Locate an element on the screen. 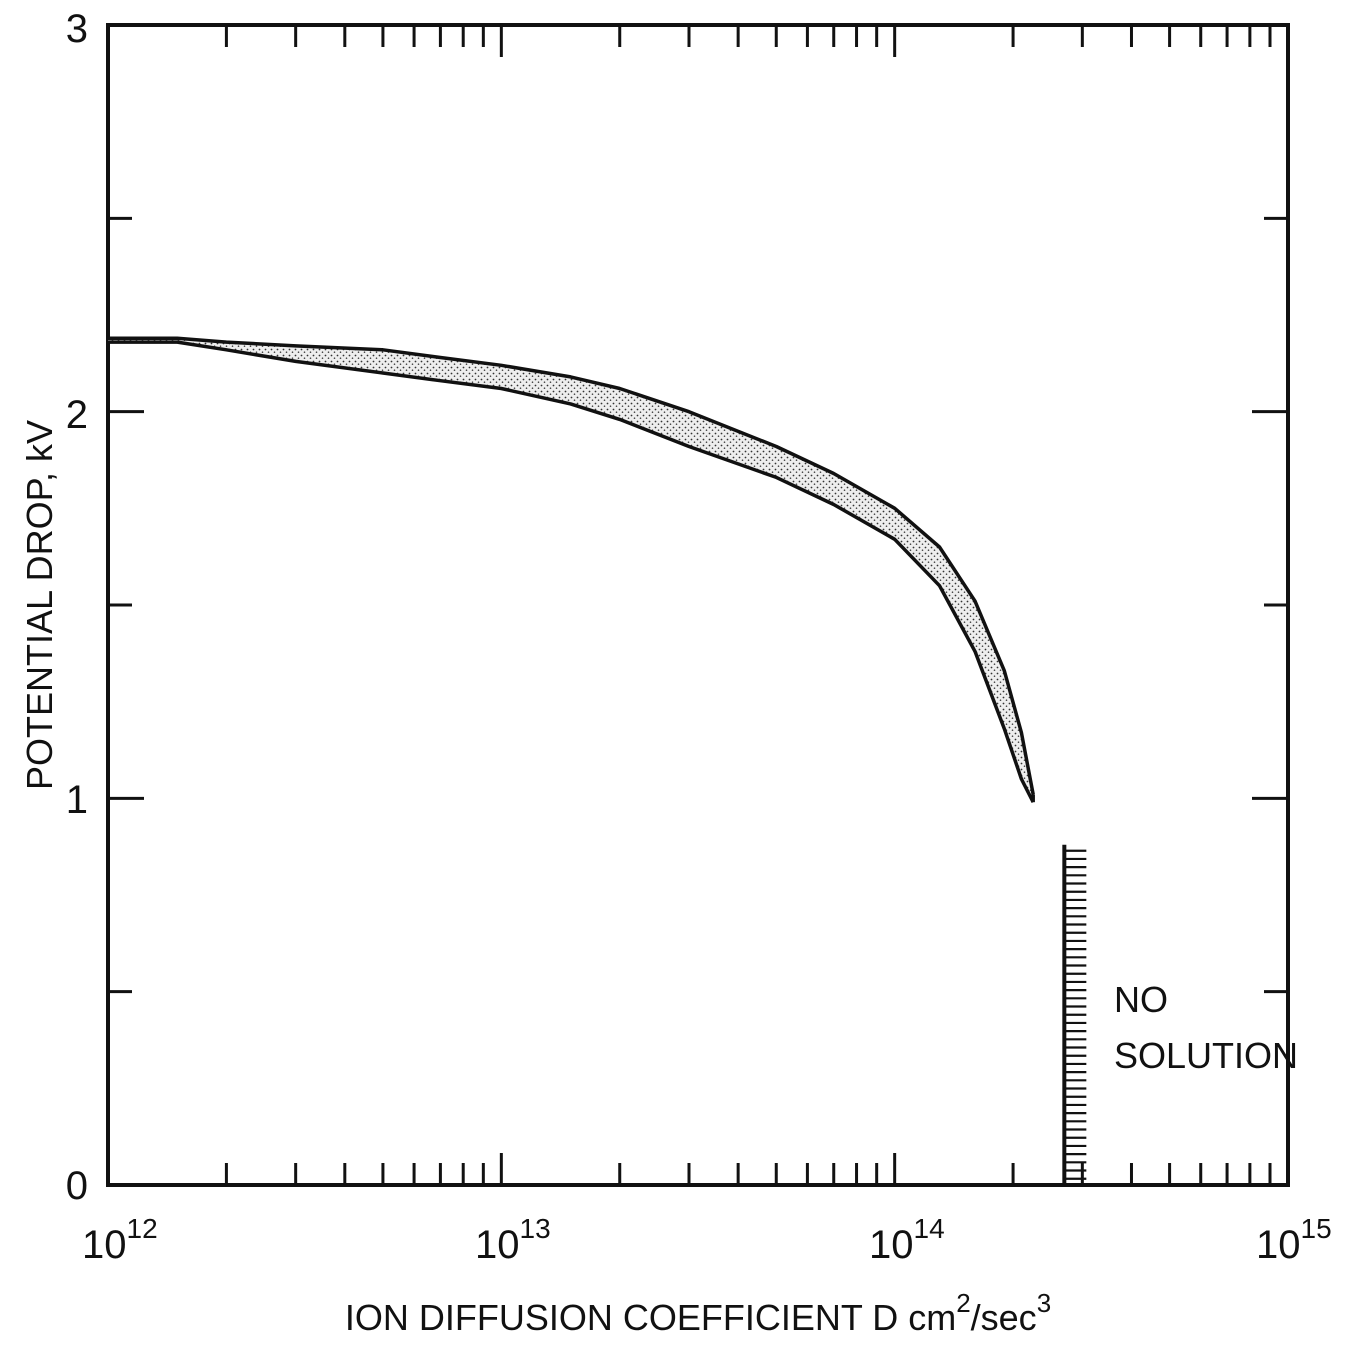 Image resolution: width=1348 pixels, height=1347 pixels. x-tick-label-1e15: 1015 is located at coordinates (1294, 1240).